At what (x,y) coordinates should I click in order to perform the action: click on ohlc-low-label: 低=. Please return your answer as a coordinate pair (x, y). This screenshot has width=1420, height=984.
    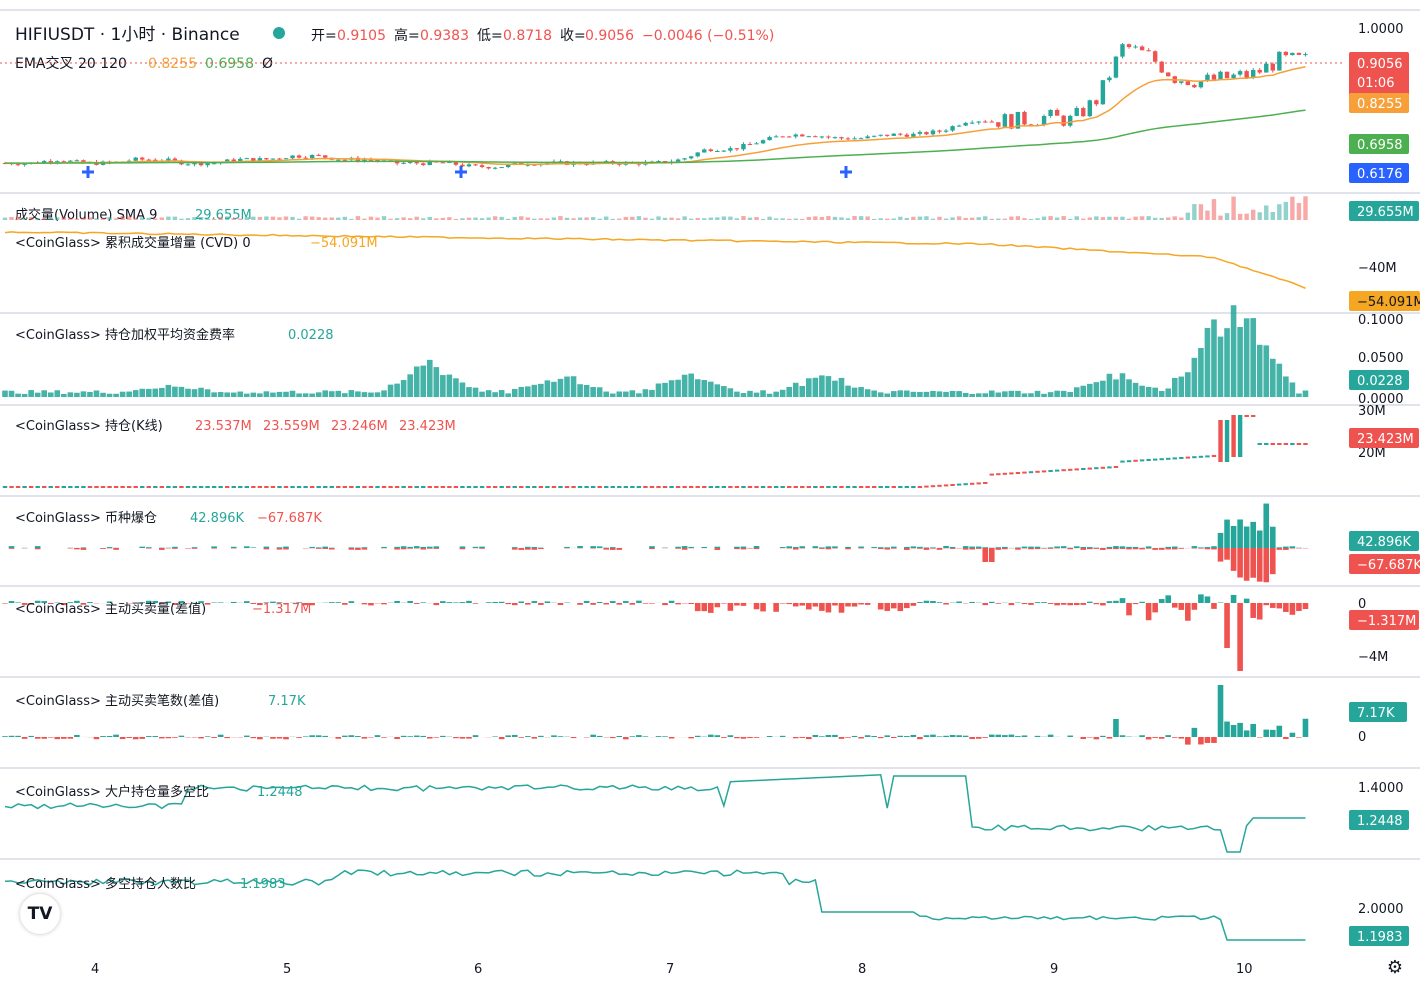
    Looking at the image, I should click on (490, 36).